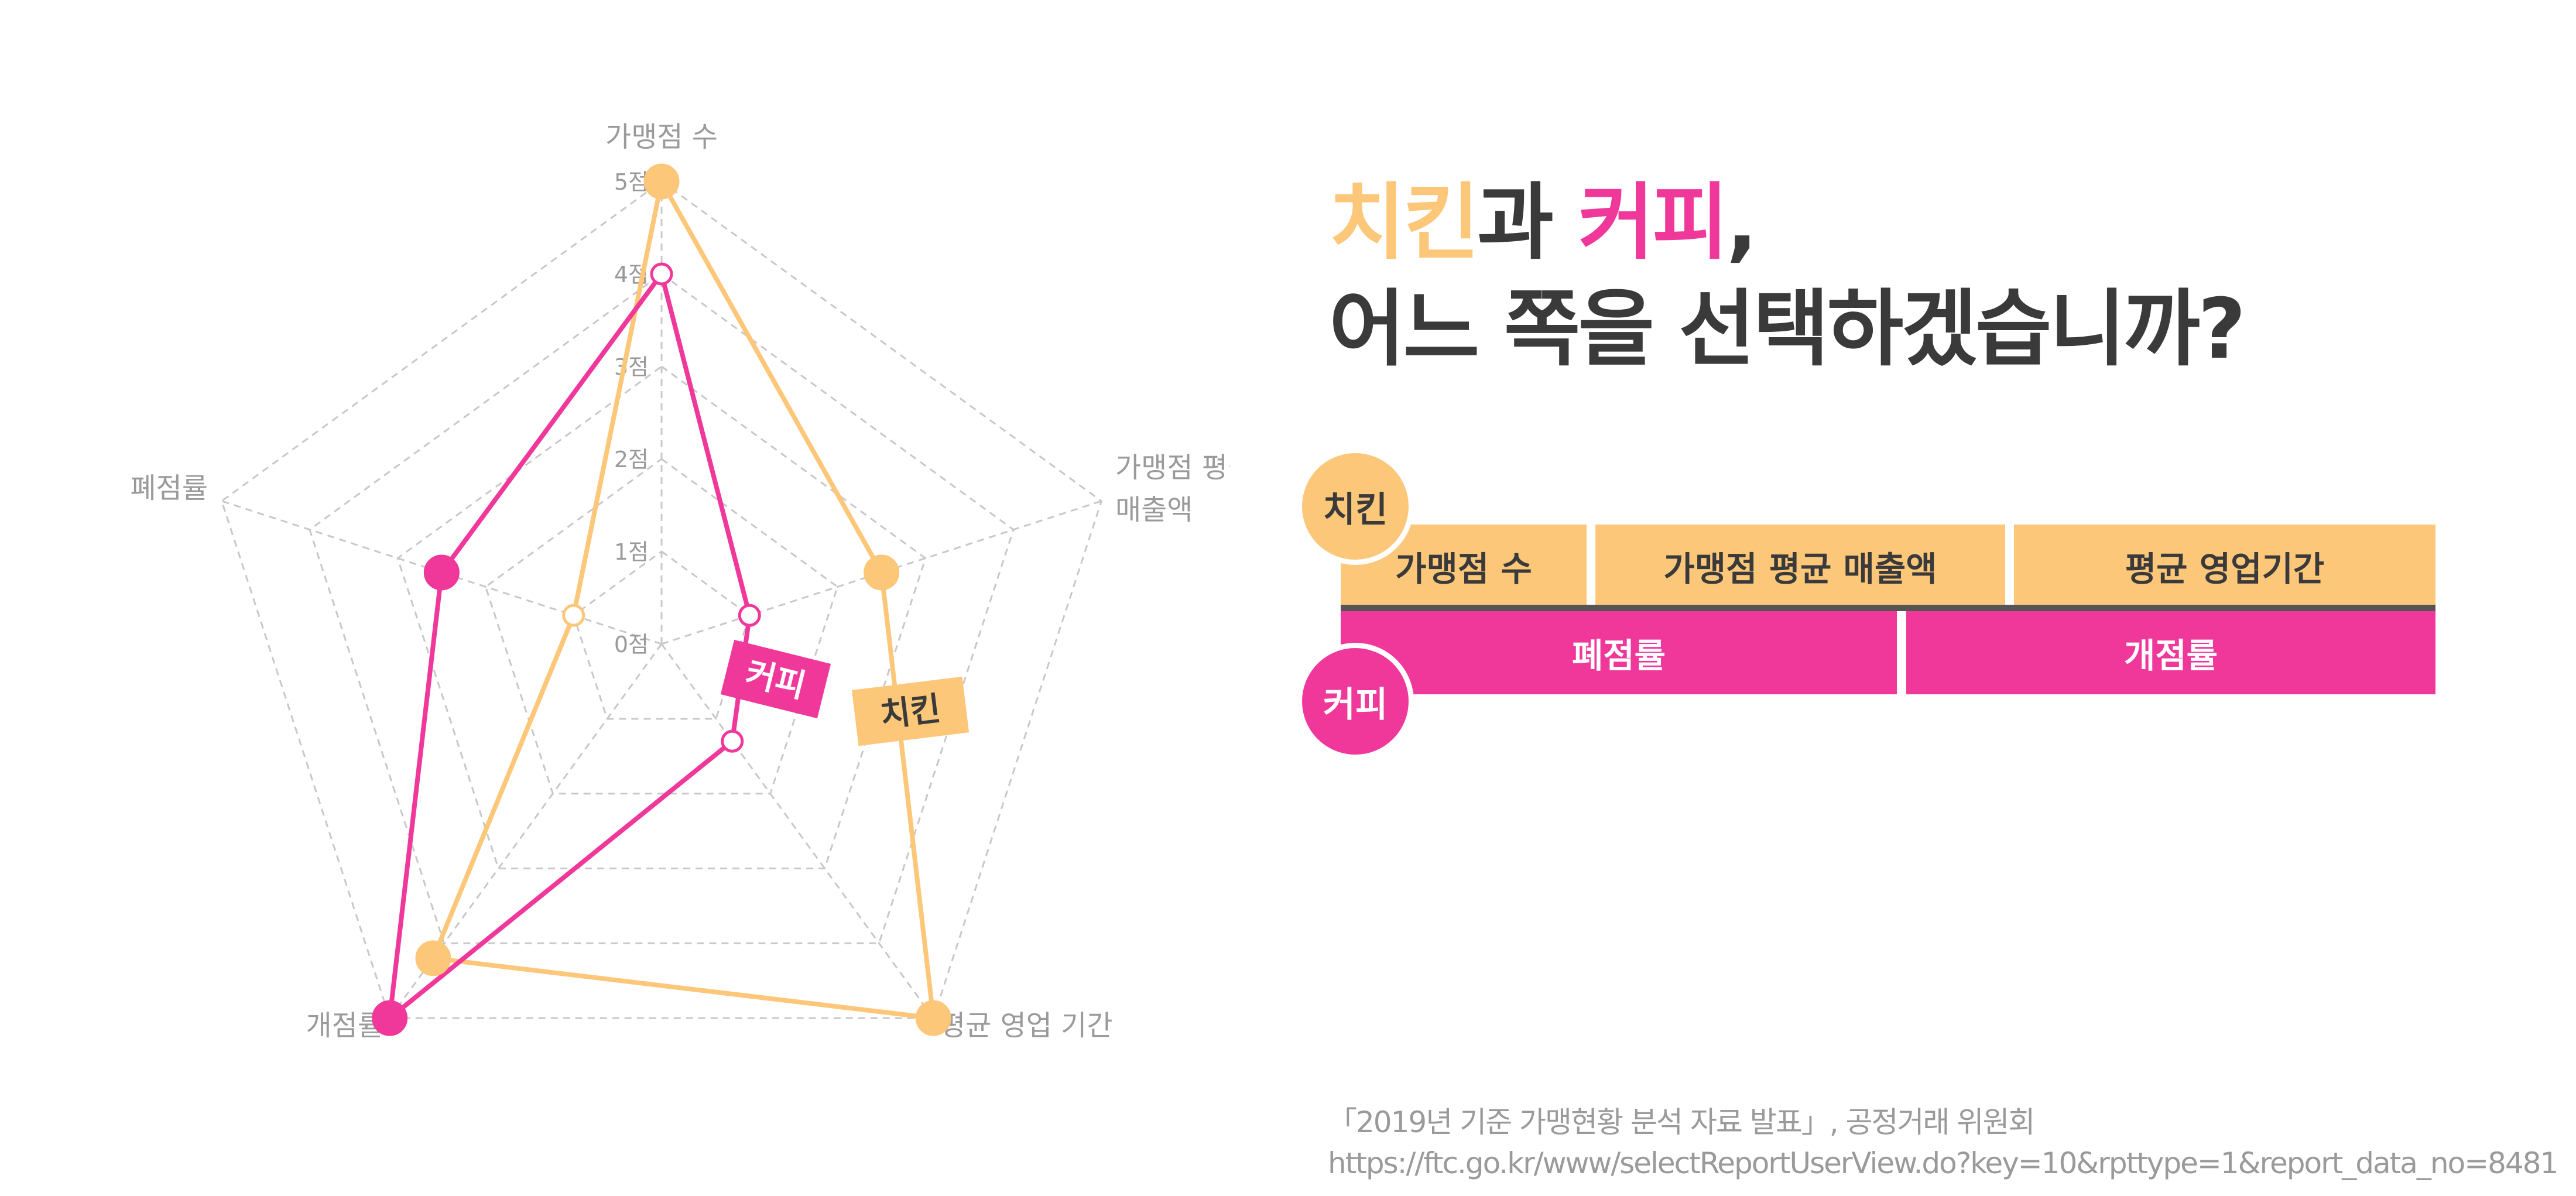  Describe the element at coordinates (1787, 329) in the screenshot. I see `headline-question: 어느 쪽을 선택하겠습니까?` at that location.